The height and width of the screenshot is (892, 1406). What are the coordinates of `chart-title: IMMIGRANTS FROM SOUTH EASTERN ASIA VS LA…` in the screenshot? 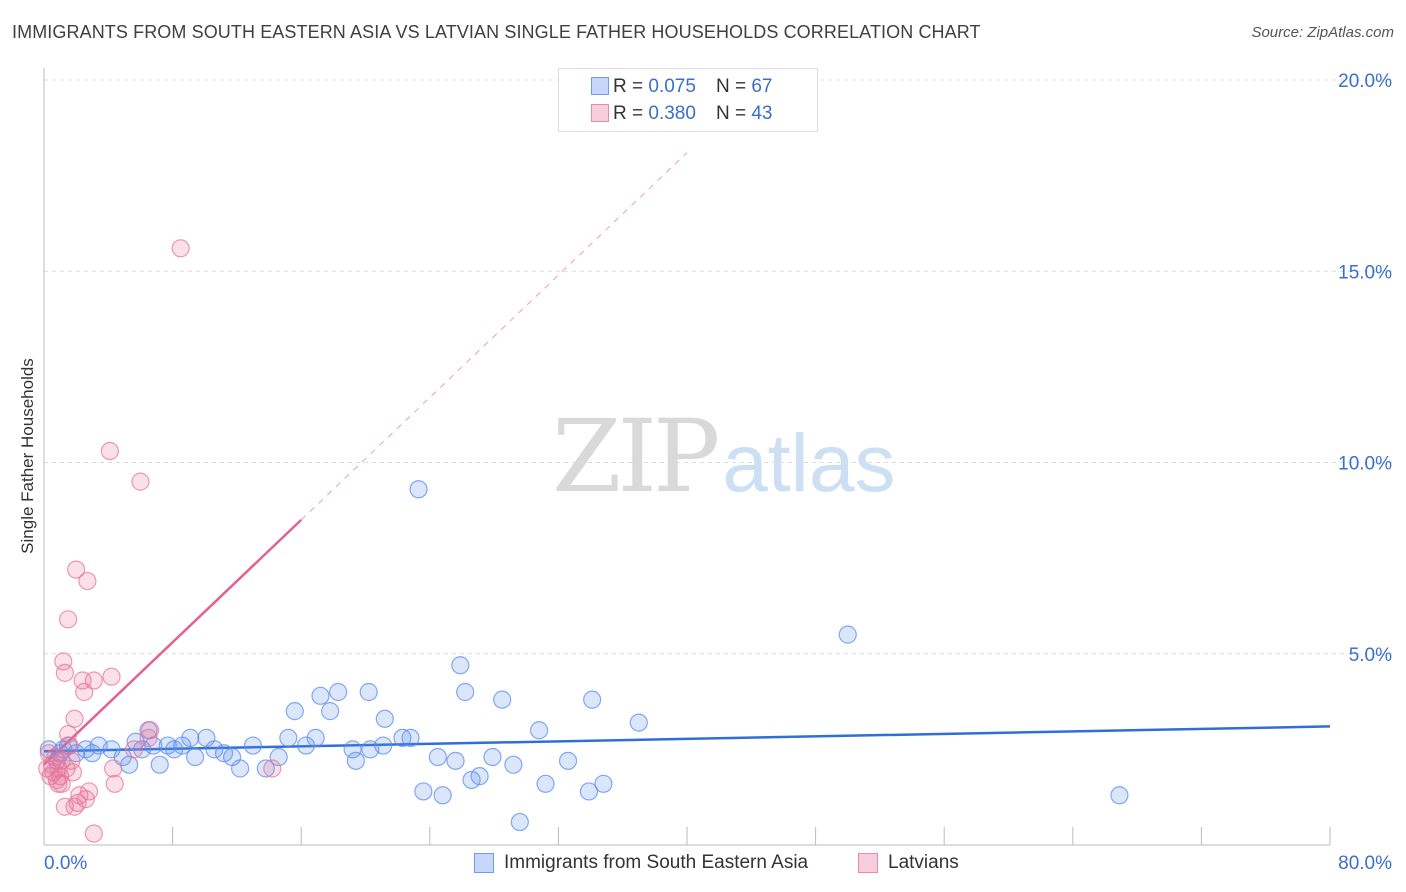 It's located at (496, 32).